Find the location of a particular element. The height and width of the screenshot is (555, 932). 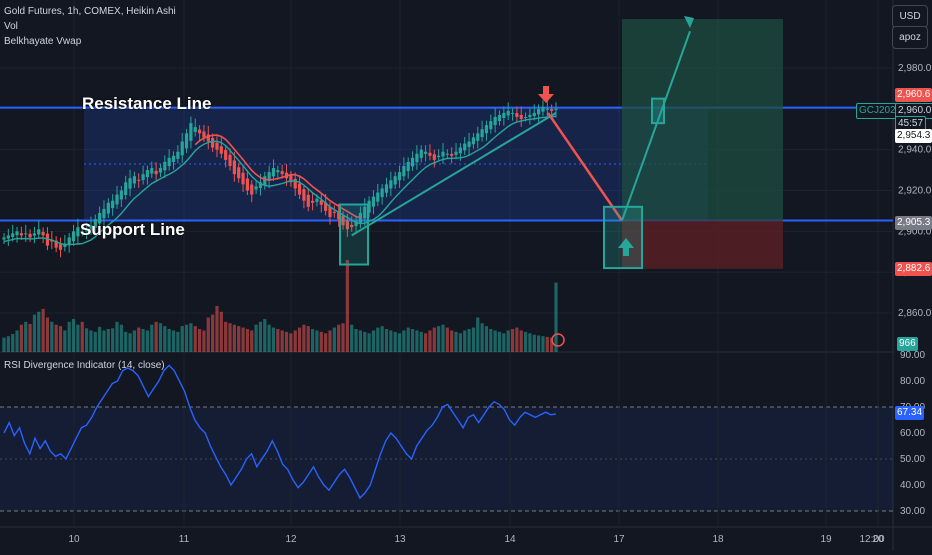

rsi-legend: RSI Divergence Indicator (14, close) is located at coordinates (84, 365).